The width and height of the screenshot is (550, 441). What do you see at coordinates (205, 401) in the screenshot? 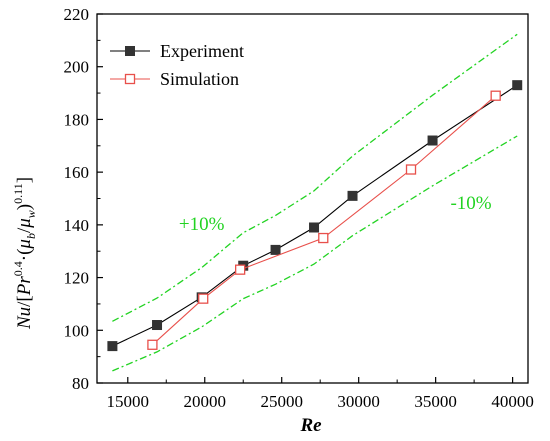
I see `x-tick-label: 20000` at bounding box center [205, 401].